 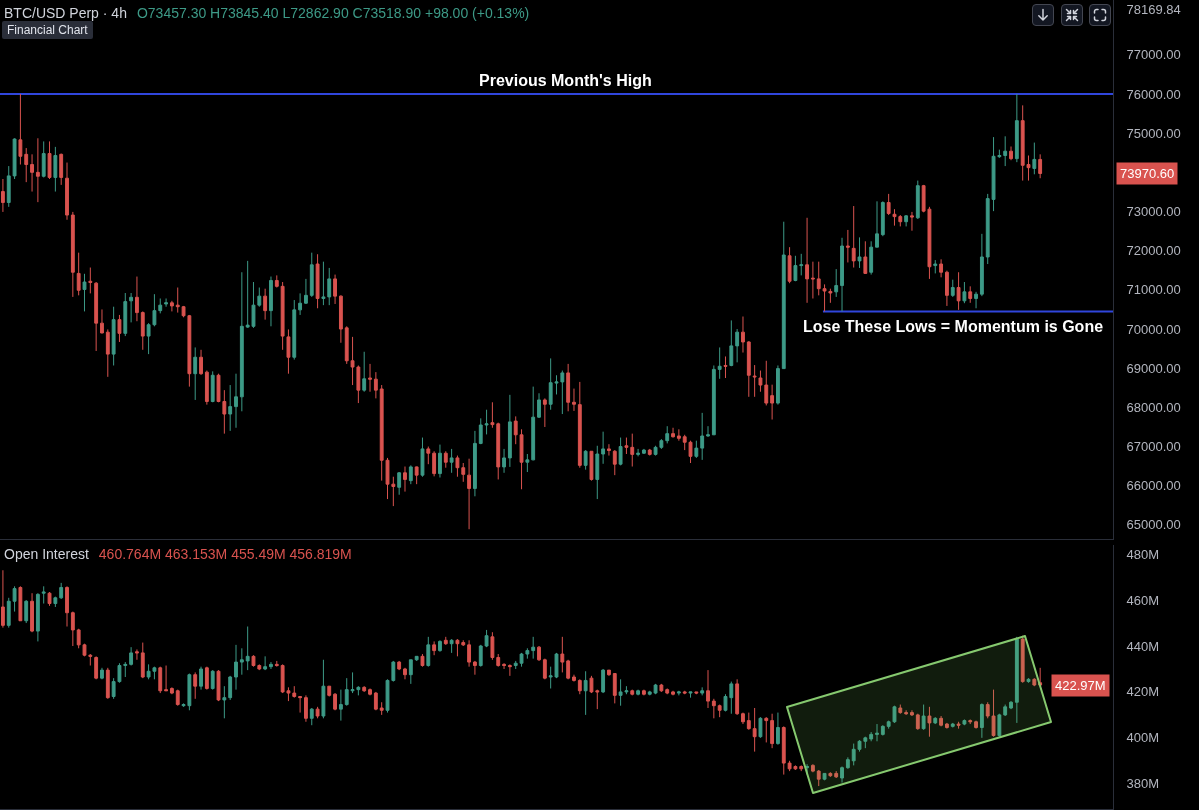 What do you see at coordinates (1153, 94) in the screenshot?
I see `y-tick-label: 76000.00` at bounding box center [1153, 94].